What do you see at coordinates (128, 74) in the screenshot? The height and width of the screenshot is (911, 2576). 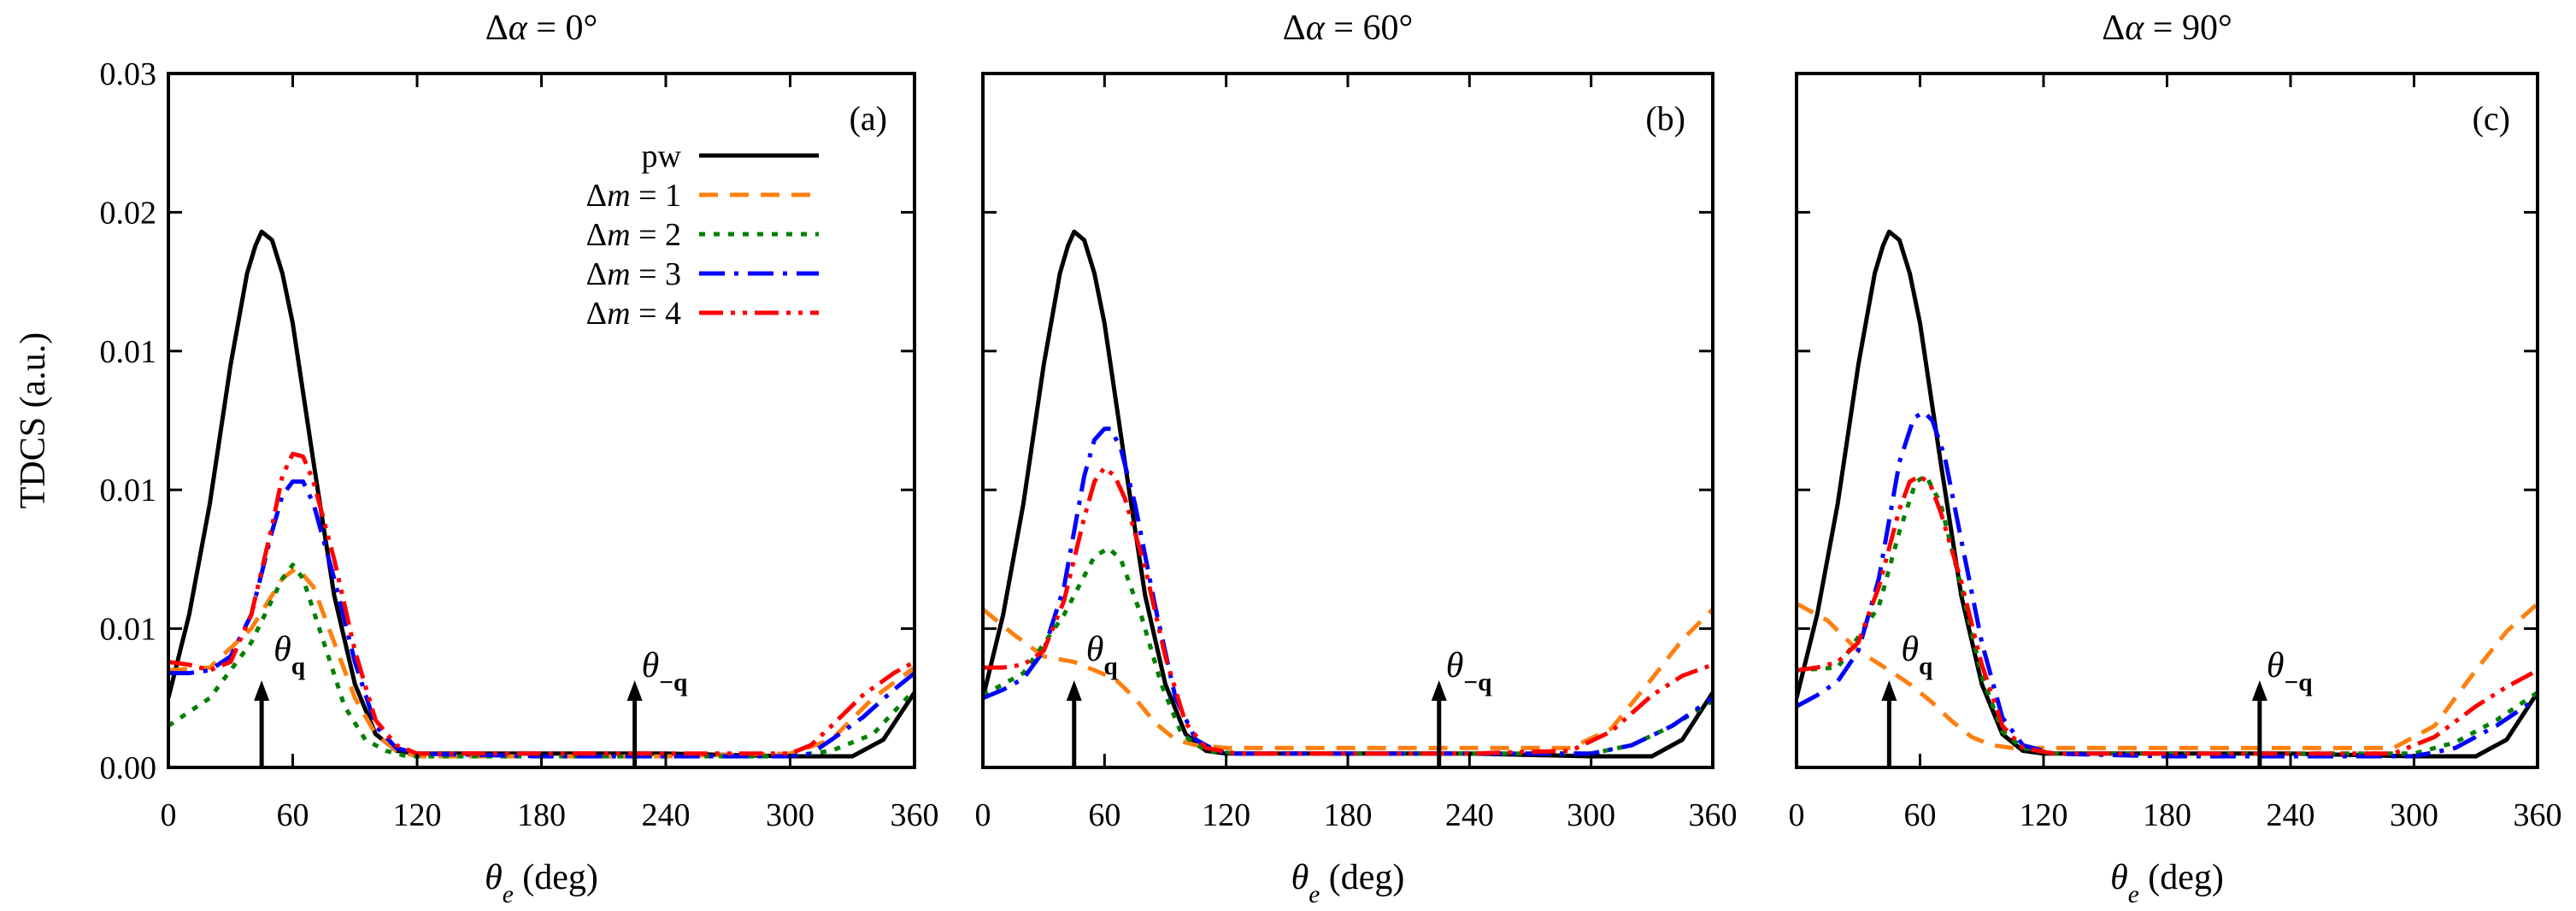 I see `y-tick-label: 0.03` at bounding box center [128, 74].